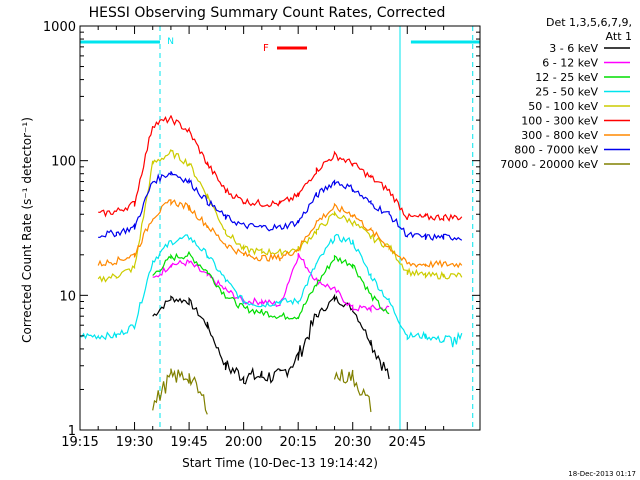 This screenshot has width=640, height=480. Describe the element at coordinates (566, 77) in the screenshot. I see `legend-label: 12 - 25 keV` at that location.